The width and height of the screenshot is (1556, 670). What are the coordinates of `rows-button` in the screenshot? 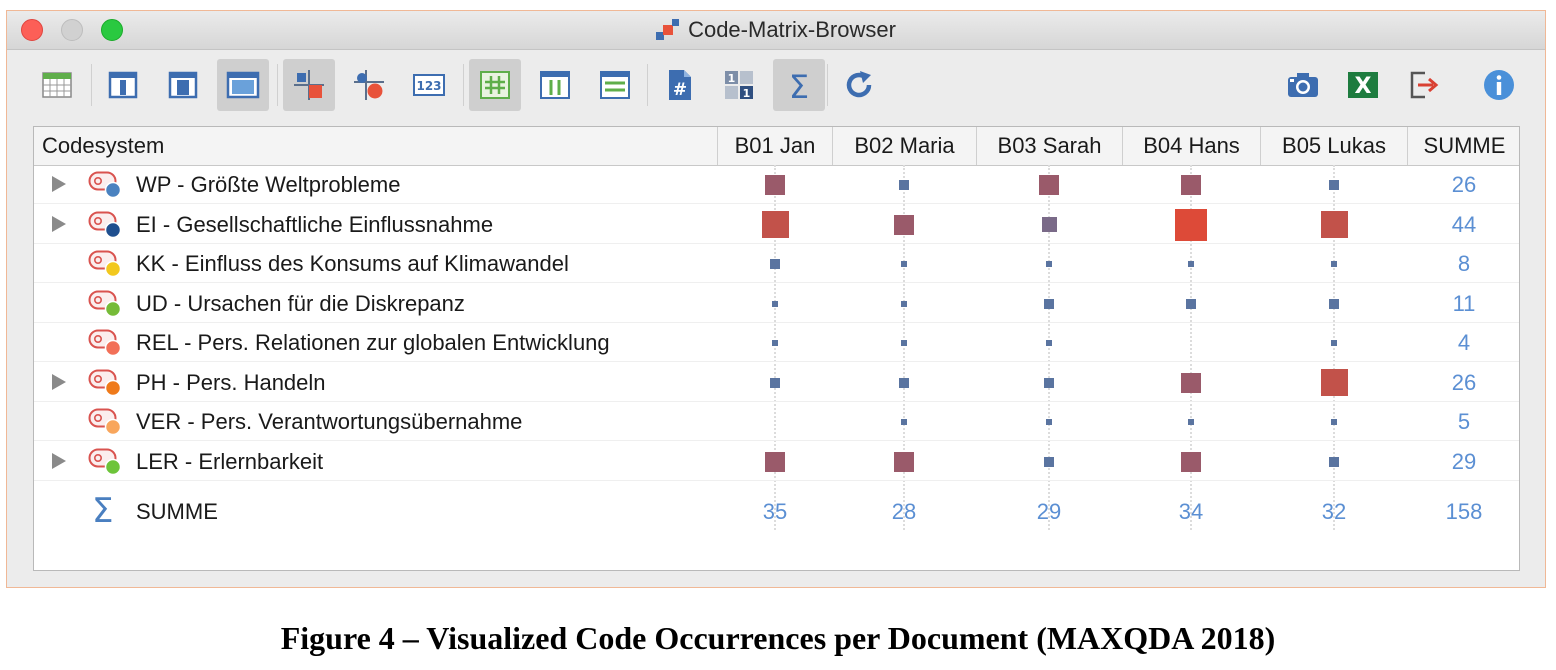 It's located at (615, 85).